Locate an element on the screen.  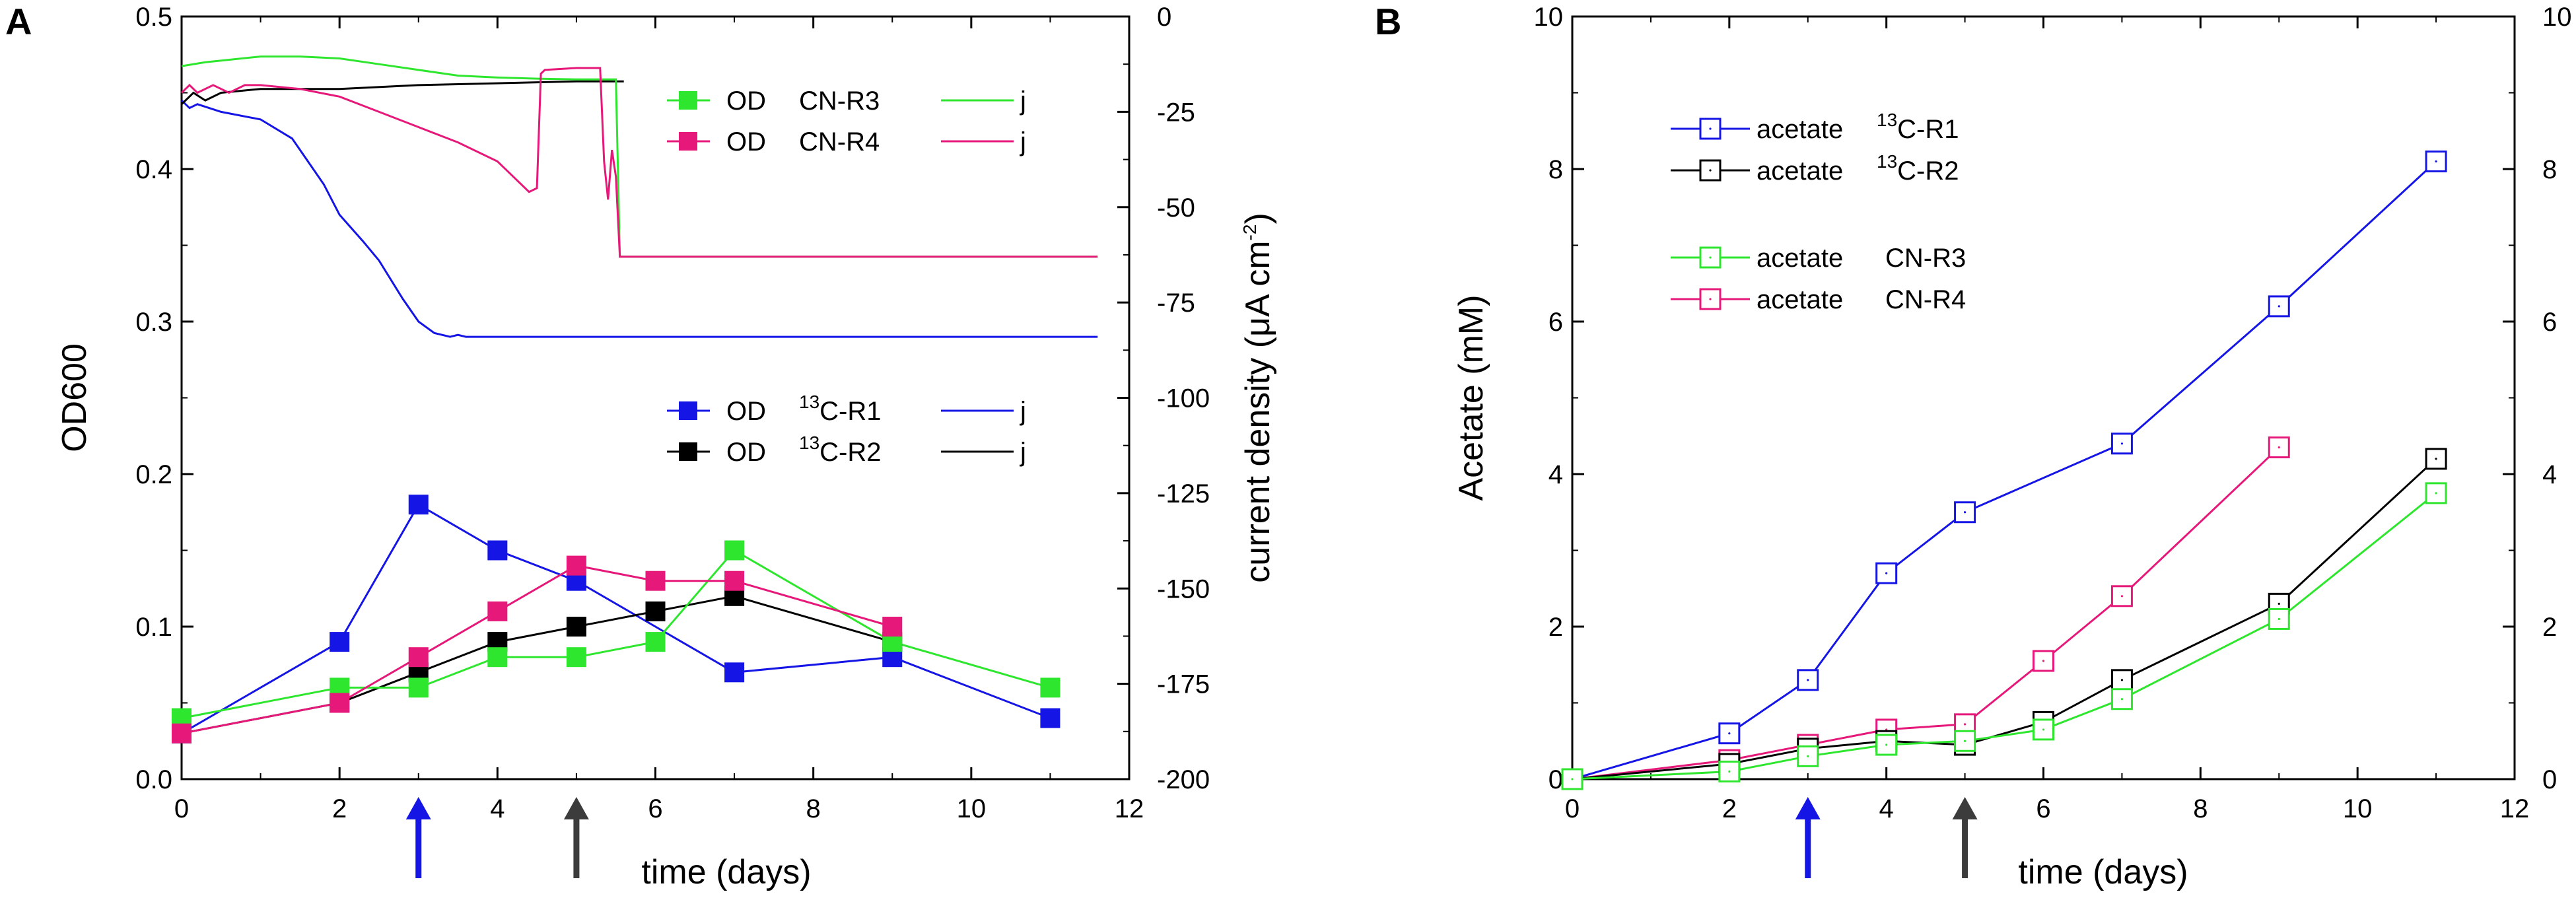
acetate-line-R3 is located at coordinates (2005, 636).